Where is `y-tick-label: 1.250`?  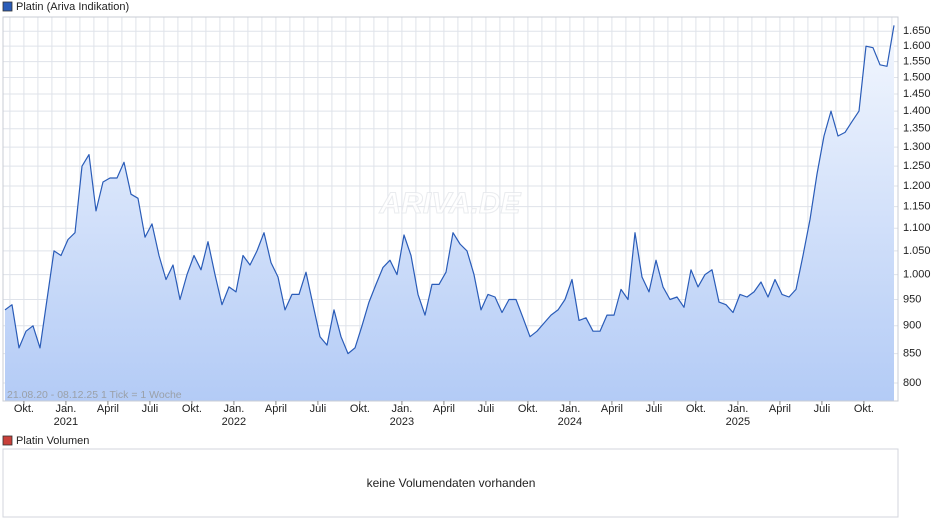
y-tick-label: 1.250 is located at coordinates (917, 166).